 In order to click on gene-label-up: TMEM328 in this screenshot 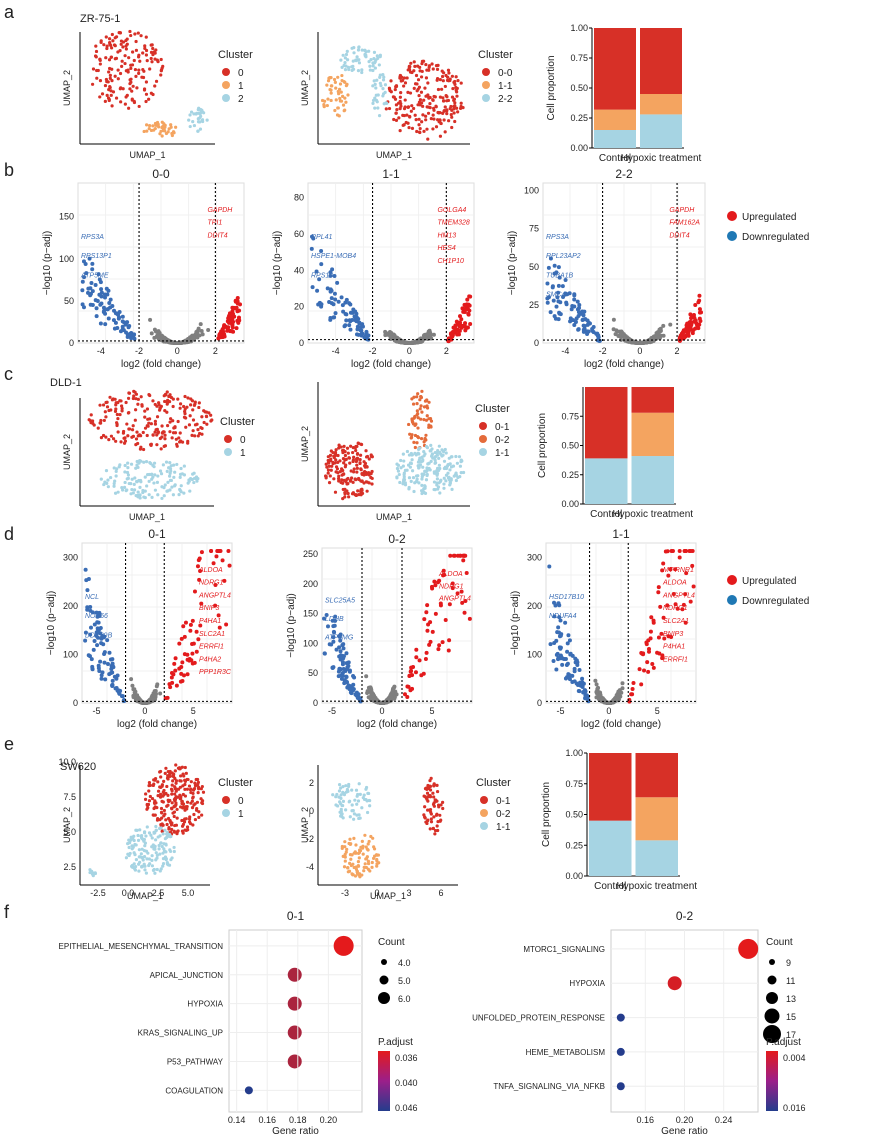, I will do `click(453, 223)`.